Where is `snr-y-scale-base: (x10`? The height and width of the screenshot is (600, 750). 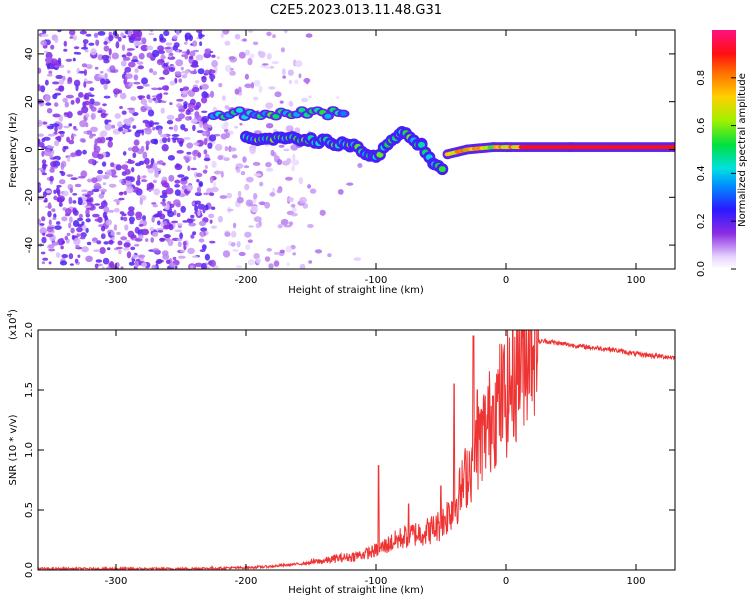
snr-y-scale-base: (x10 is located at coordinates (13, 328).